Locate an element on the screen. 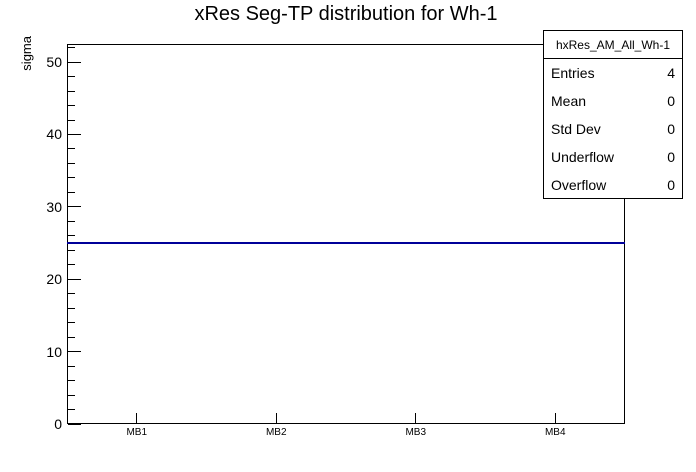  x-tick-label: MB3 is located at coordinates (416, 432).